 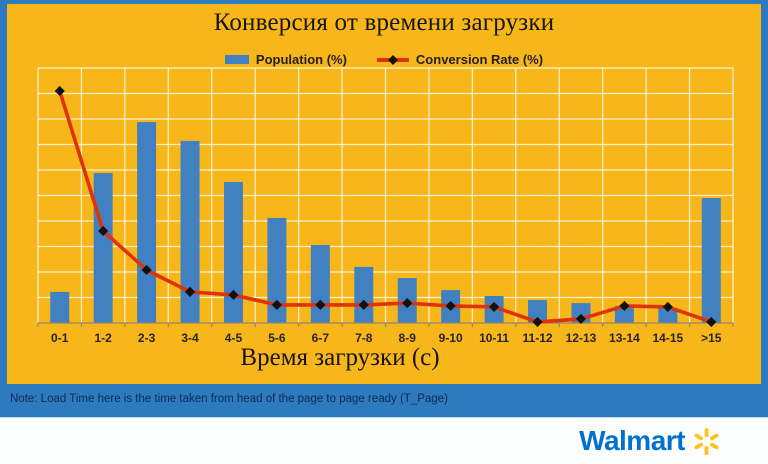 What do you see at coordinates (494, 338) in the screenshot?
I see `x-tick-label: 10-11` at bounding box center [494, 338].